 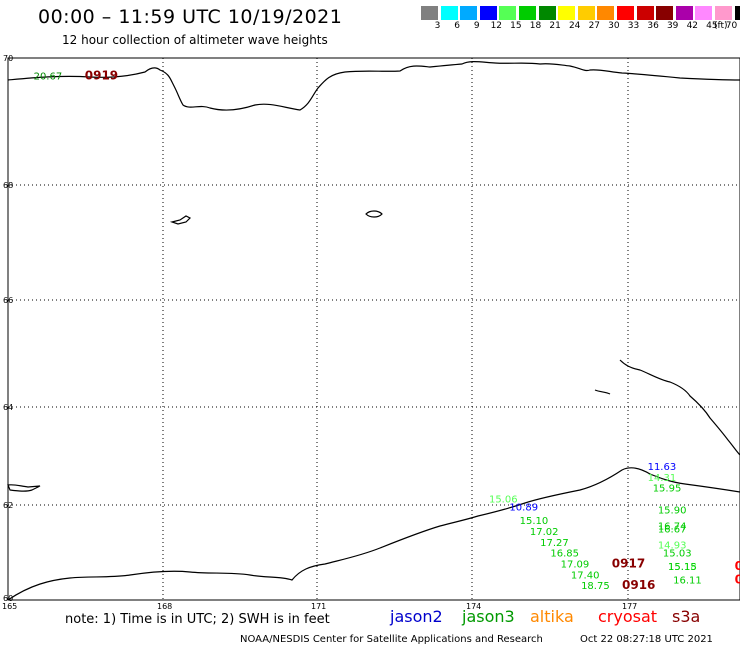 What do you see at coordinates (679, 407) in the screenshot?
I see `coastline-chukotka-east` at bounding box center [679, 407].